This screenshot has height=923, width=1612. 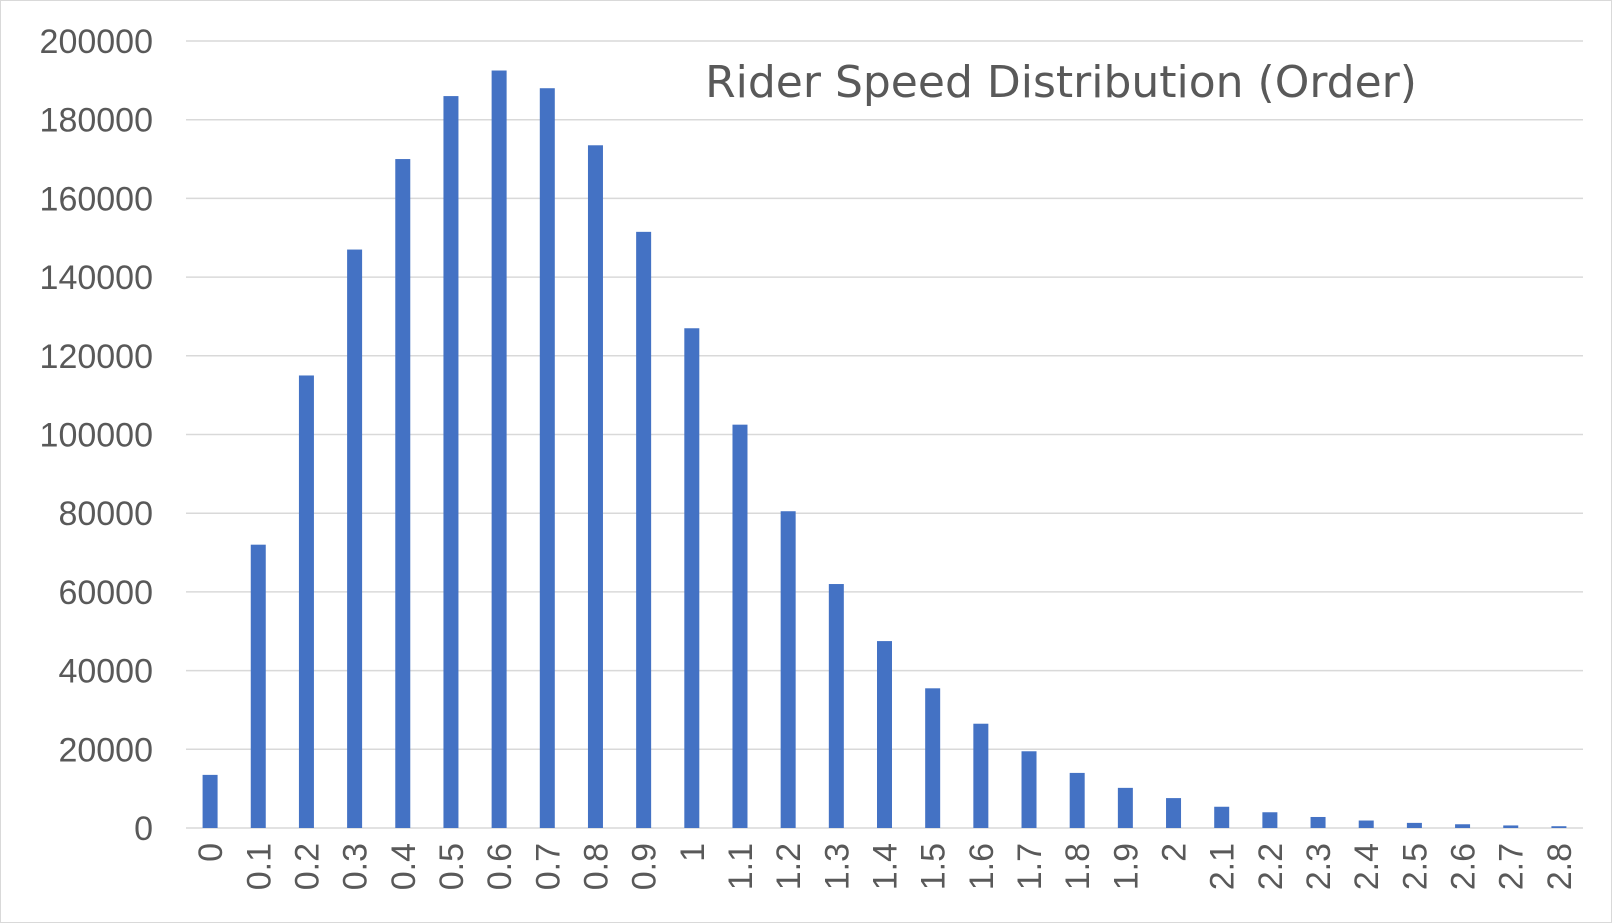 What do you see at coordinates (595, 487) in the screenshot?
I see `bar-0.8` at bounding box center [595, 487].